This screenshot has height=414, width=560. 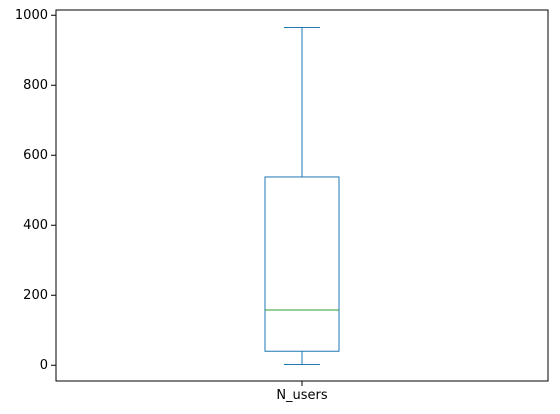 I want to click on y-tick-label: 1000, so click(x=31, y=15).